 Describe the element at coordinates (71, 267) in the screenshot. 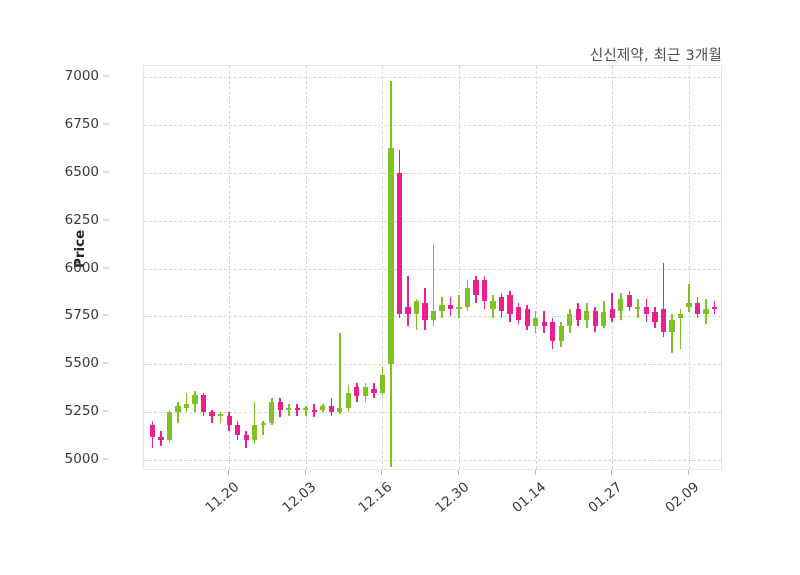

I see `y-axis-tick-layer: 5000 5250 5500 5750 6000 6250 6500 6750 7000` at that location.